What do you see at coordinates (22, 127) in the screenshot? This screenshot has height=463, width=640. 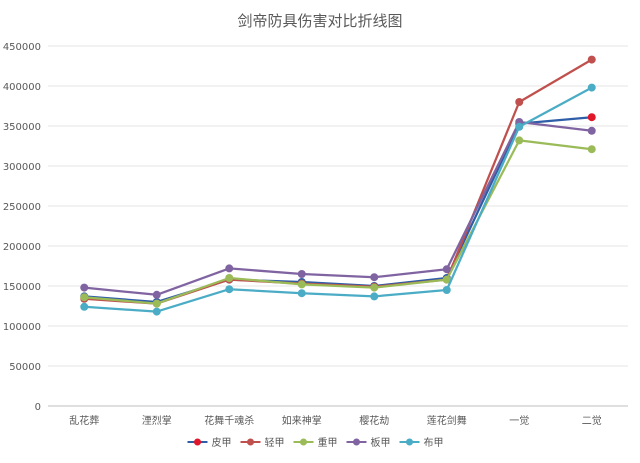 I see `y-tick-label: 350000` at bounding box center [22, 127].